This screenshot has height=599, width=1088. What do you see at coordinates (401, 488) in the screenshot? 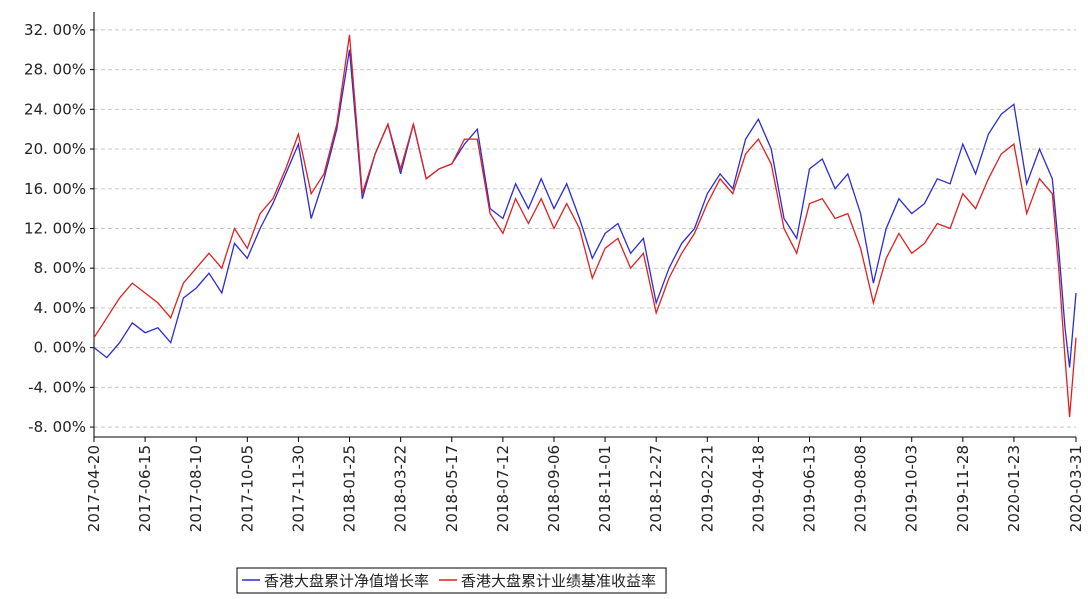
I see `x-tick-label: 2018-03-22` at bounding box center [401, 488].